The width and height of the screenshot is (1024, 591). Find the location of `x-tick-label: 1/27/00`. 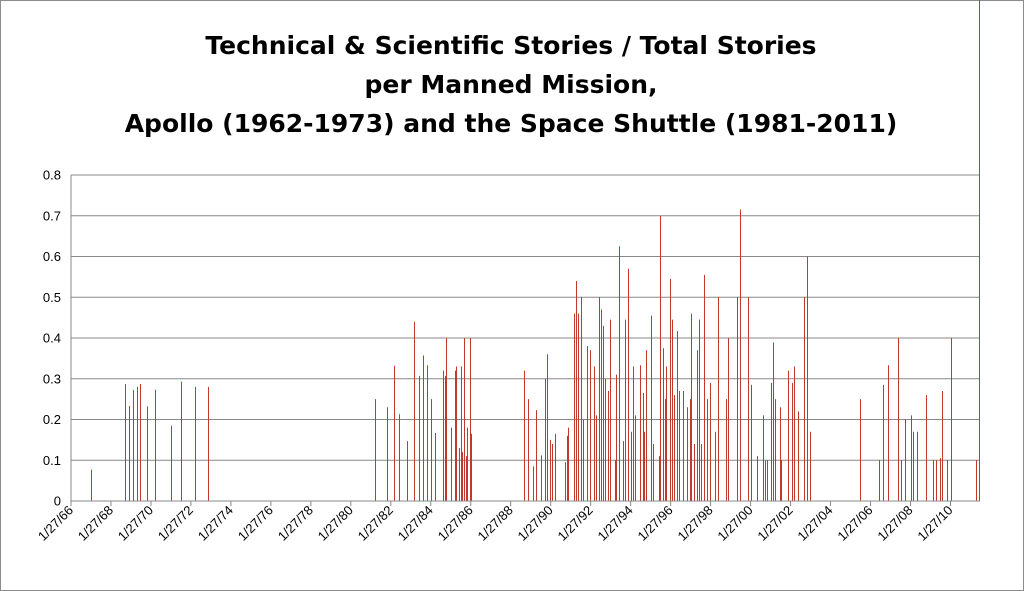

x-tick-label: 1/27/00 is located at coordinates (734, 523).